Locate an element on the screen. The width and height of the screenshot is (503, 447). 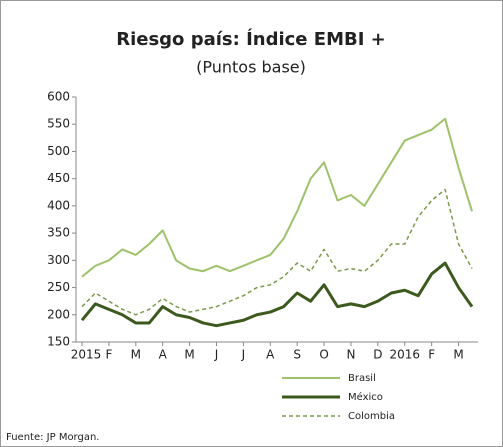
y-tick-label: 300 is located at coordinates (58, 260).